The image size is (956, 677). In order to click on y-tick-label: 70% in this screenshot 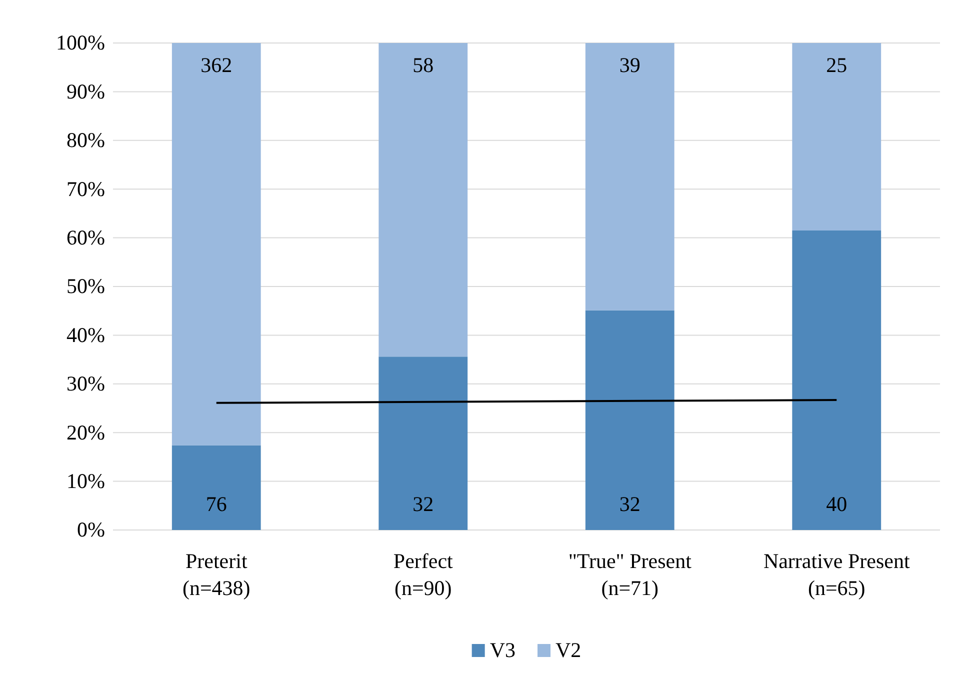, I will do `click(85, 188)`.